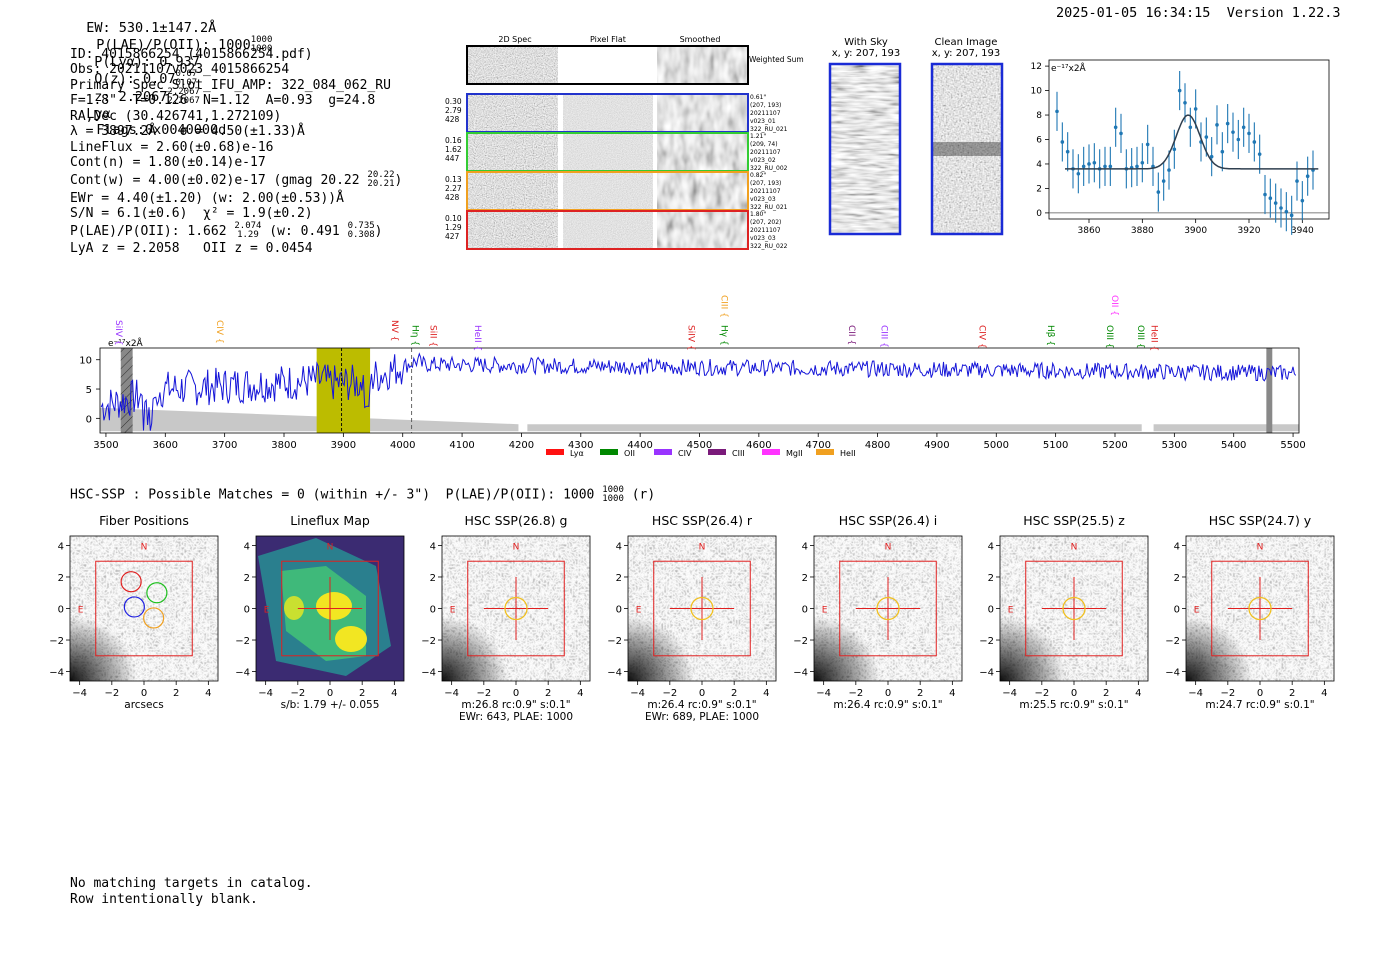 This screenshot has width=1400, height=953. What do you see at coordinates (261, 40) in the screenshot?
I see `plae-hi: 1000` at bounding box center [261, 40].